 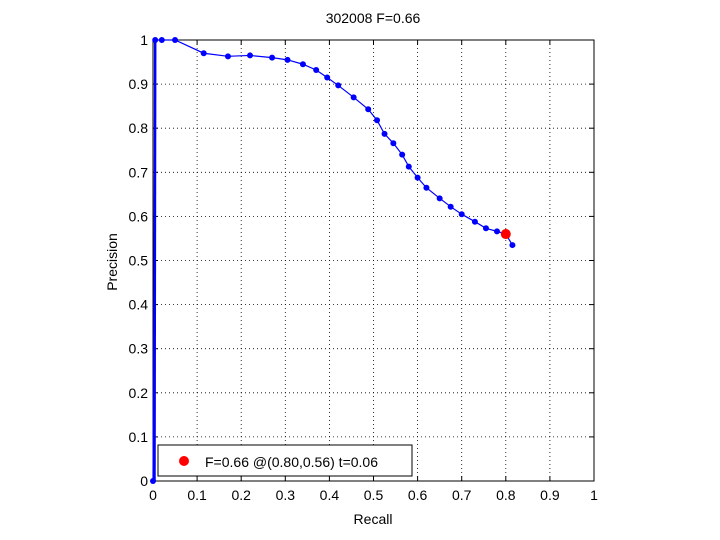 What do you see at coordinates (330, 495) in the screenshot?
I see `x-tick-label: 0.4` at bounding box center [330, 495].